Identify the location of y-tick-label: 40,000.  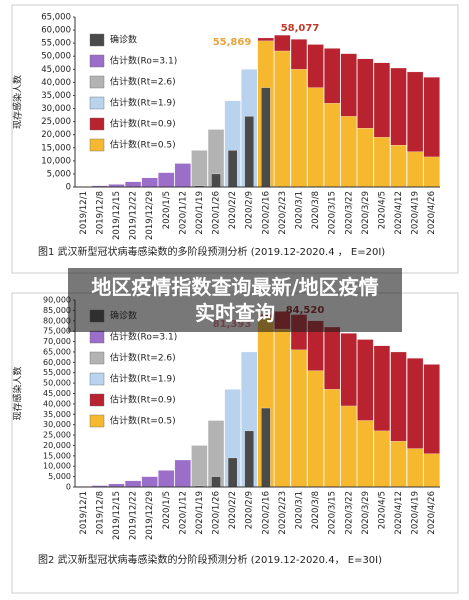
(56, 83).